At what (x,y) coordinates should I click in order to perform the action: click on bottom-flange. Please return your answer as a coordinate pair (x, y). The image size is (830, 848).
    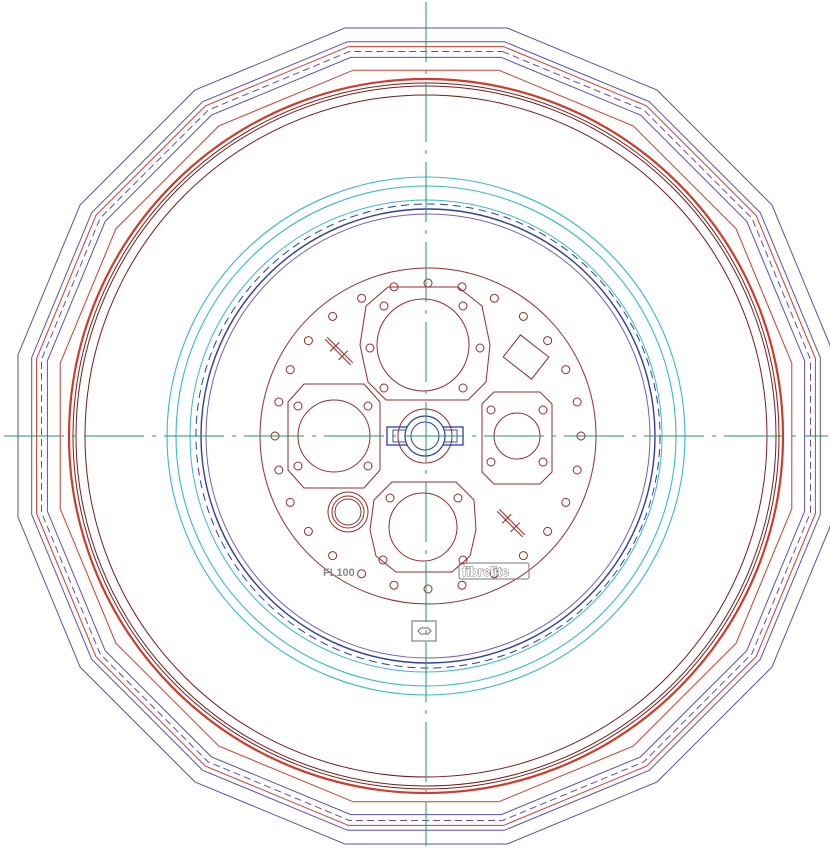
    Looking at the image, I should click on (423, 527).